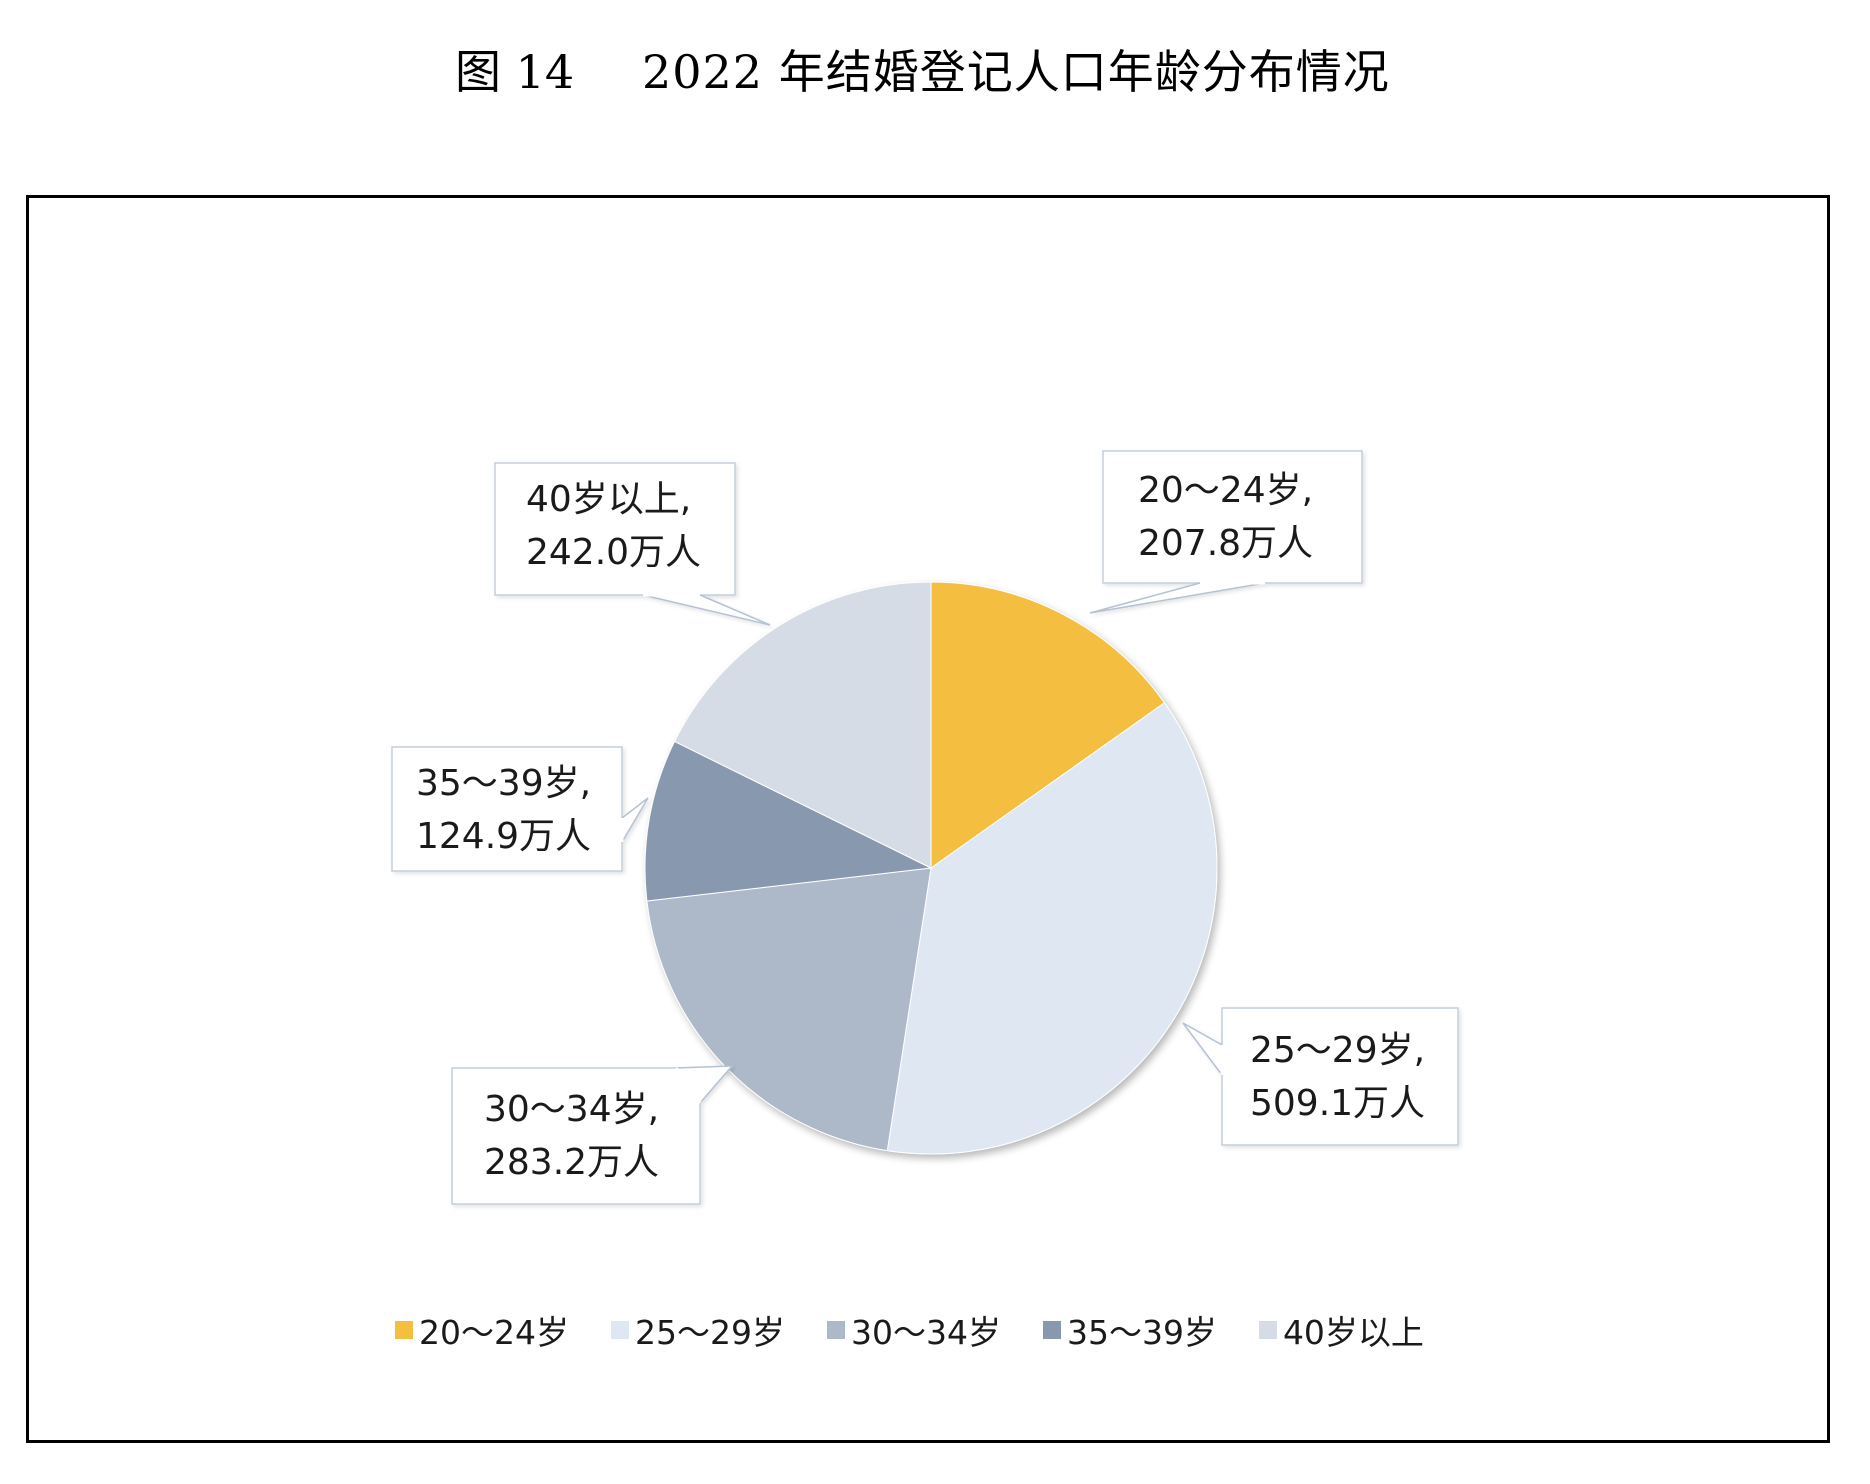 This screenshot has width=1870, height=1484. Describe the element at coordinates (1141, 1332) in the screenshot. I see `legend-label: 35～39岁` at that location.